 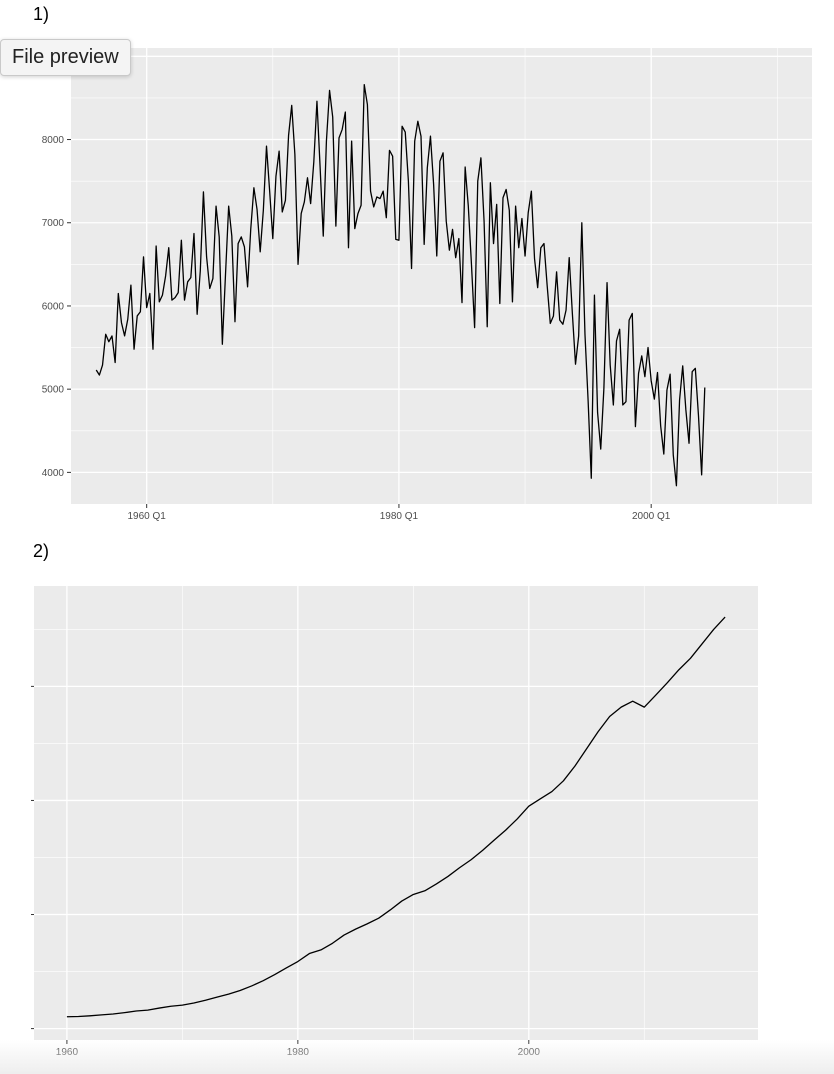 What do you see at coordinates (53, 390) in the screenshot?
I see `y-tick-label: 5000` at bounding box center [53, 390].